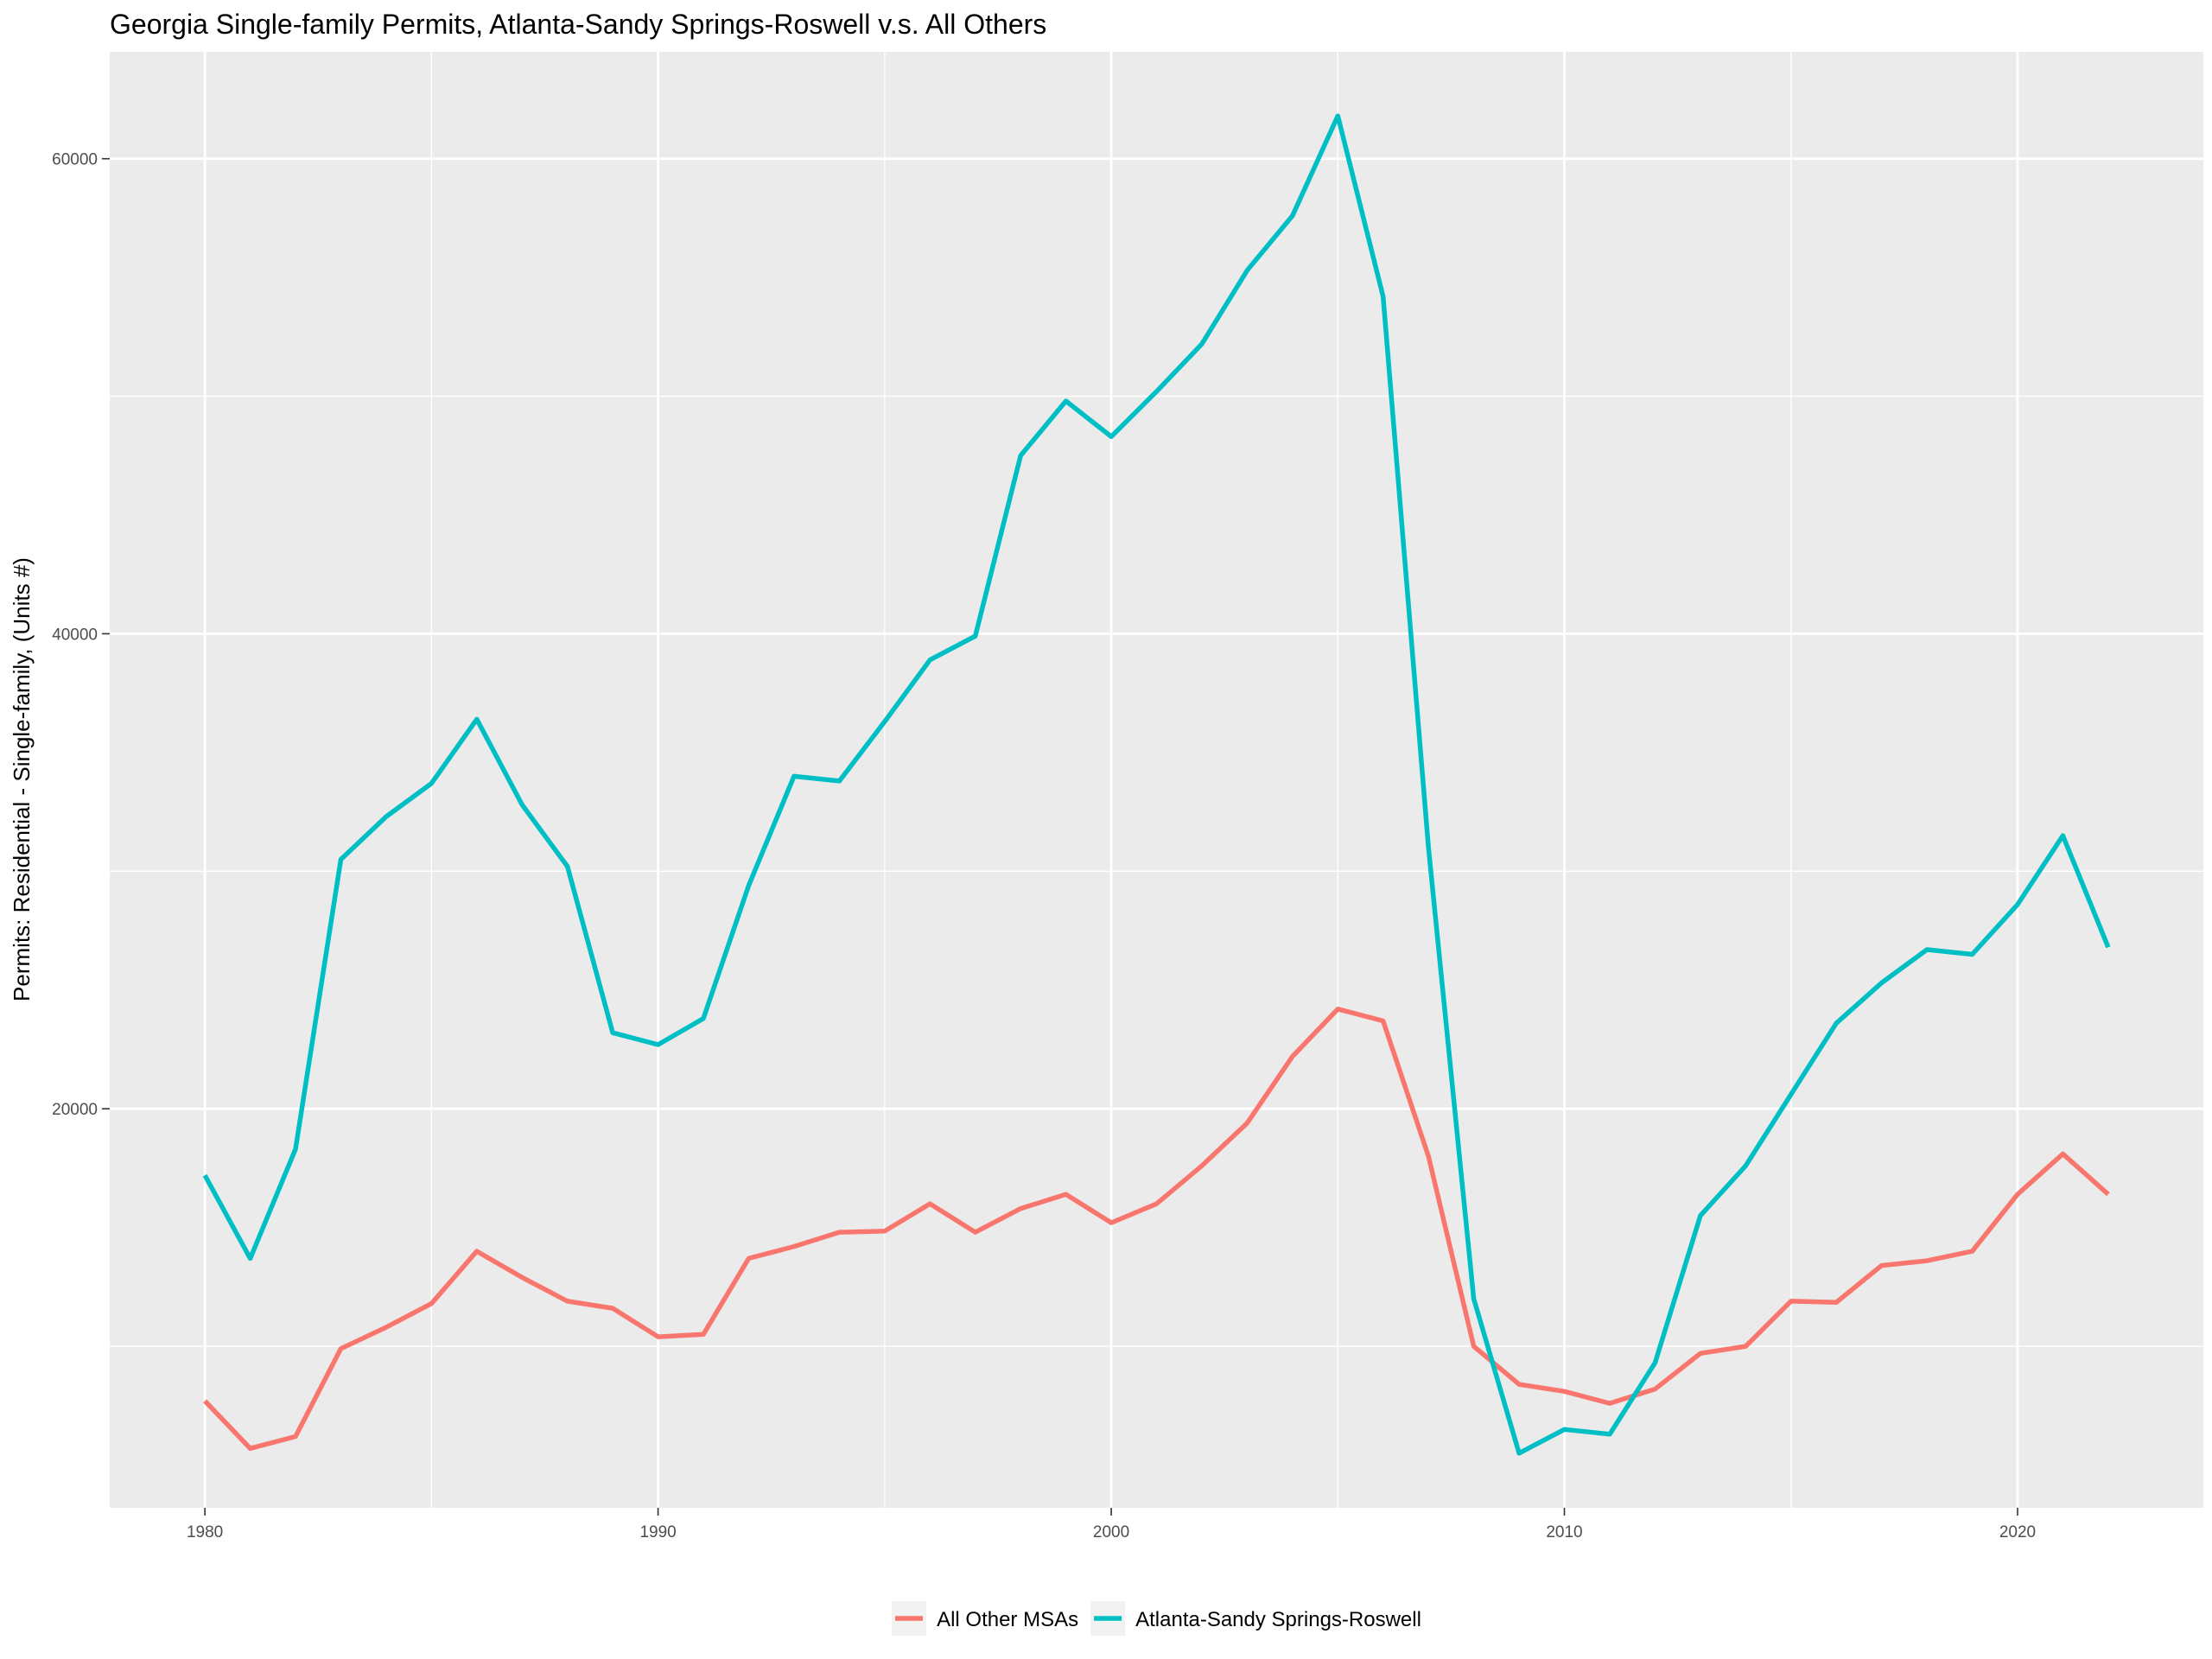 The height and width of the screenshot is (1659, 2212). What do you see at coordinates (205, 1532) in the screenshot?
I see `x-tick-label: 1980` at bounding box center [205, 1532].